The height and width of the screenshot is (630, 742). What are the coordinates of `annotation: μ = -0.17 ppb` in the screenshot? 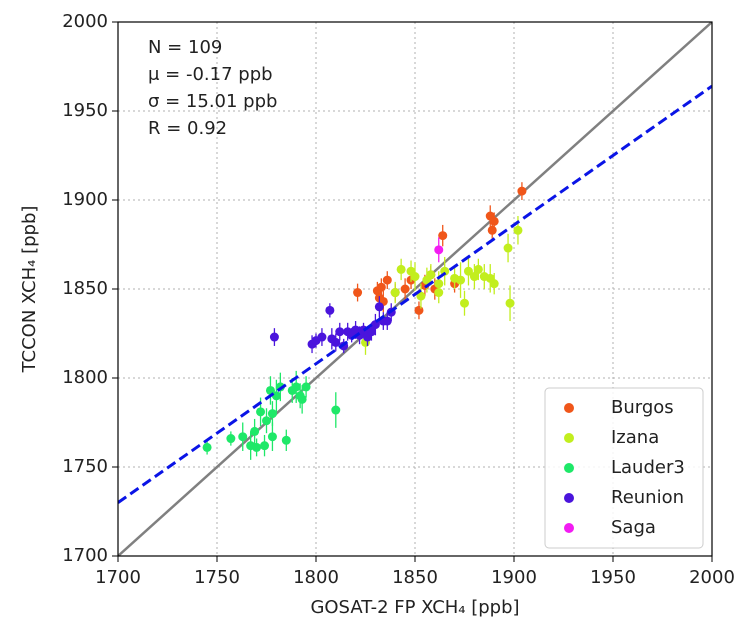 It's located at (210, 74).